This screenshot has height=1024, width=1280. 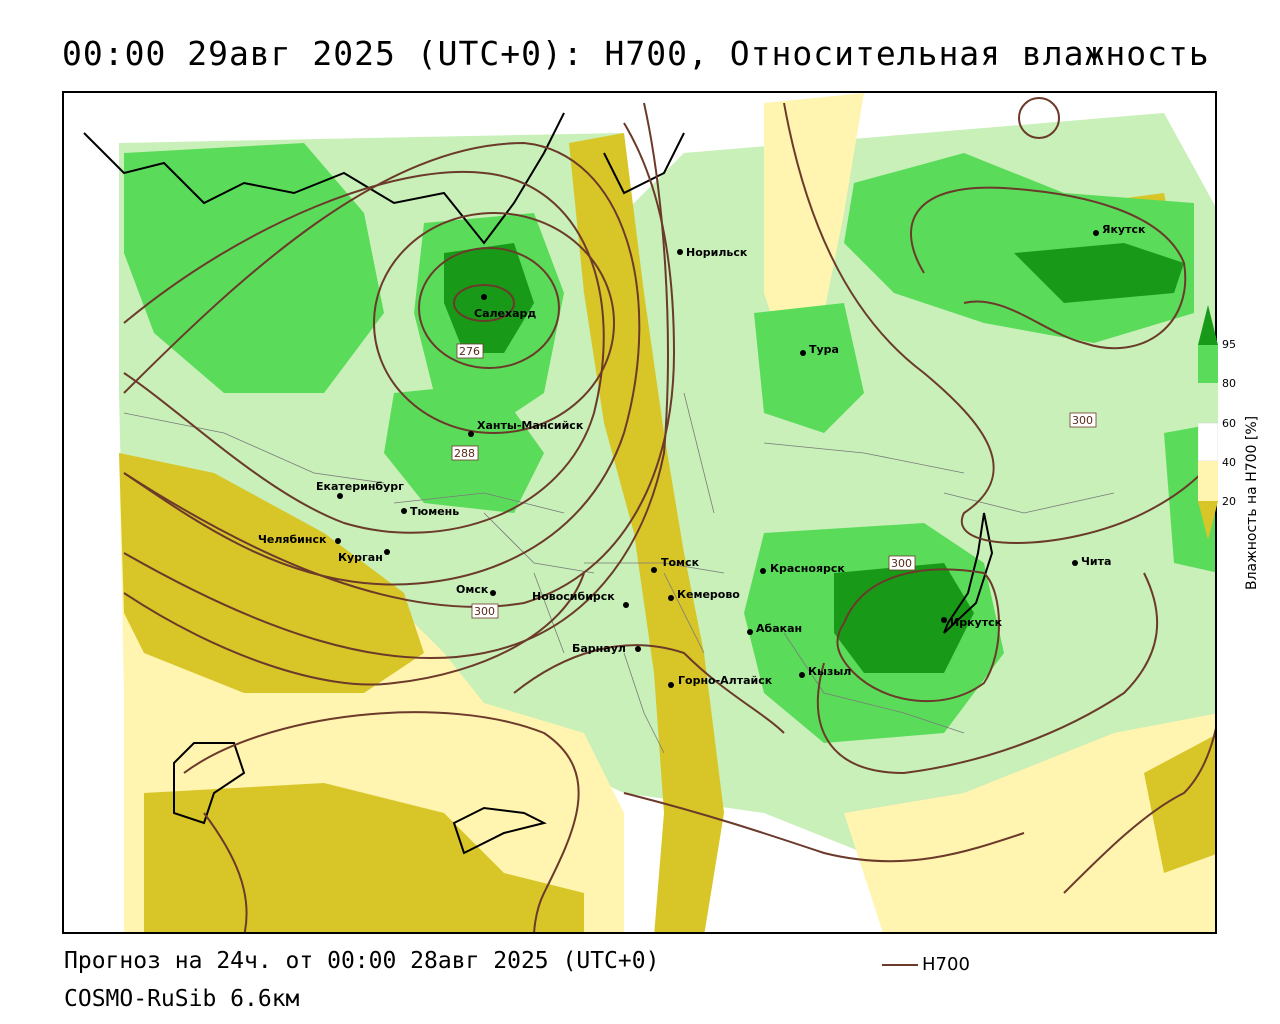 What do you see at coordinates (1099, 273) in the screenshot?
I see `very-wet-area-yakutsk` at bounding box center [1099, 273].